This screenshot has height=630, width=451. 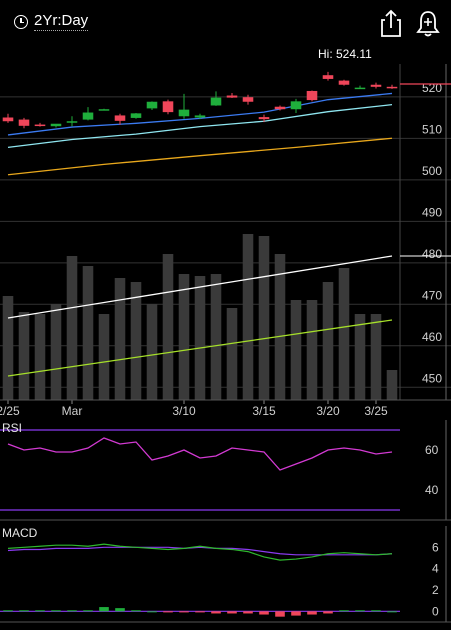 What do you see at coordinates (225, 22) in the screenshot?
I see `top-bar: 2Yr:Day` at bounding box center [225, 22].